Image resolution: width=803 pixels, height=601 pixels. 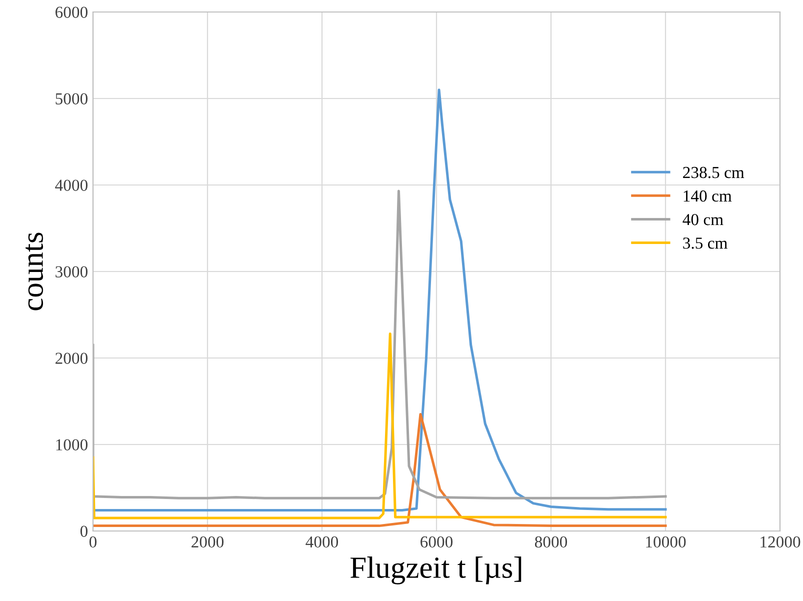 I want to click on y-tick-label: 2000, so click(x=72, y=358).